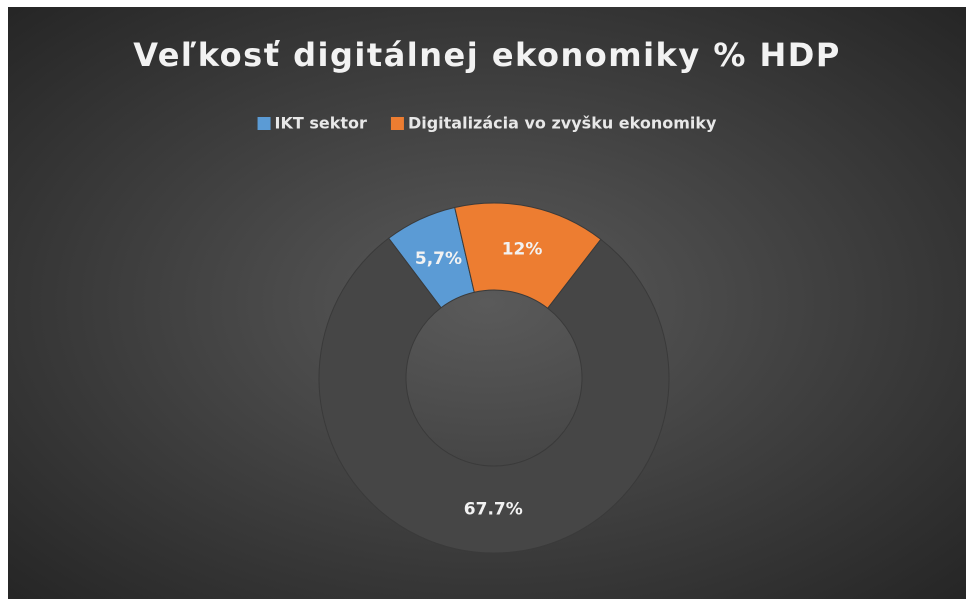 This screenshot has height=606, width=974. I want to click on legend-label: IKT sektor, so click(321, 123).